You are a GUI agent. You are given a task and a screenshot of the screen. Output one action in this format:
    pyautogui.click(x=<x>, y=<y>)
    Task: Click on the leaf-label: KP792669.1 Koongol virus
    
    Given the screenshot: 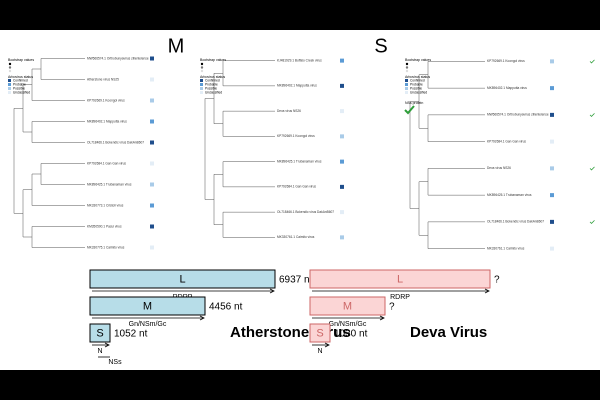 What is the action you would take?
    pyautogui.click(x=506, y=61)
    